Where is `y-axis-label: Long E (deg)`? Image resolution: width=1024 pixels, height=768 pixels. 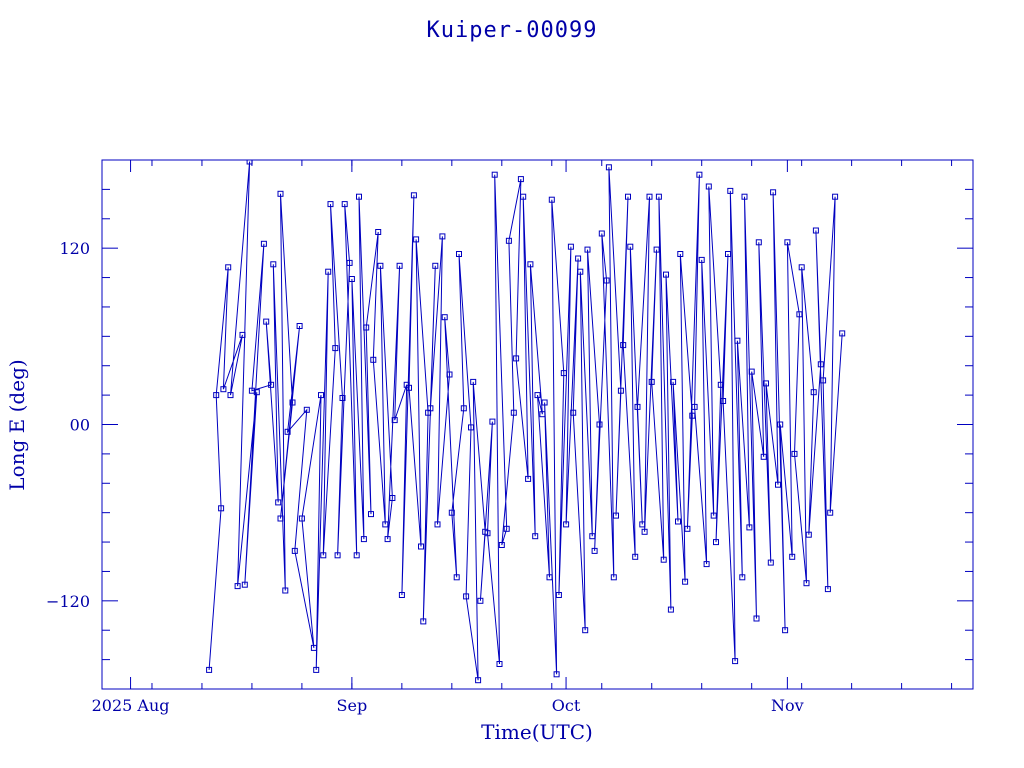 y-axis-label: Long E (deg) is located at coordinates (17, 424).